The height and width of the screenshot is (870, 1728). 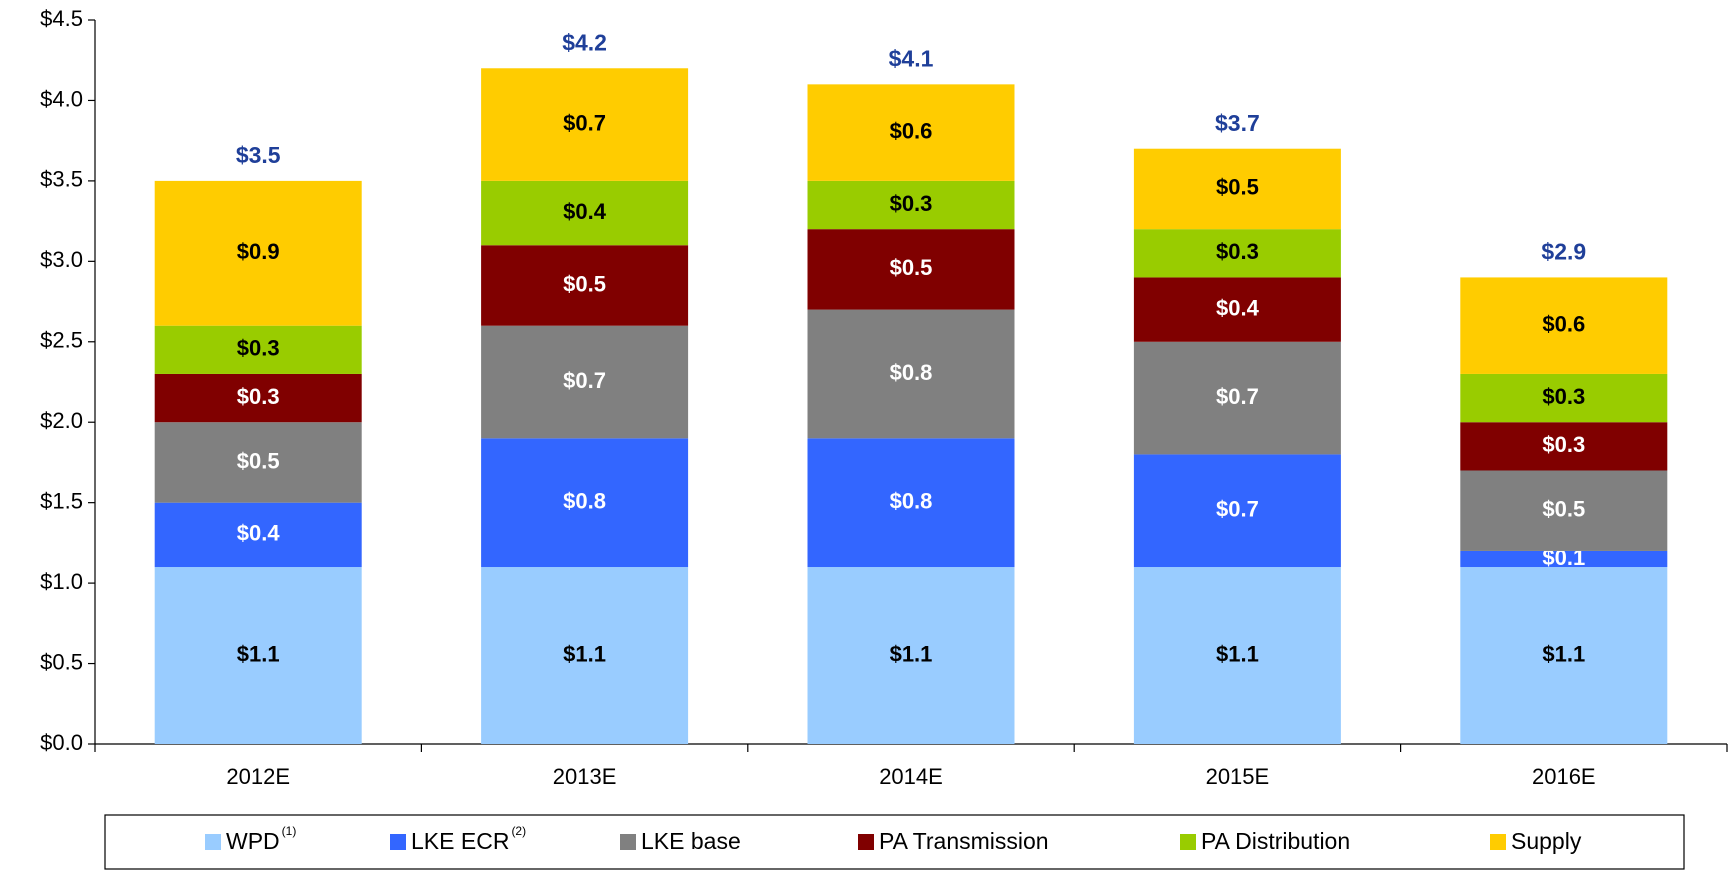 I want to click on x-tick-label: 2013E, so click(x=585, y=776).